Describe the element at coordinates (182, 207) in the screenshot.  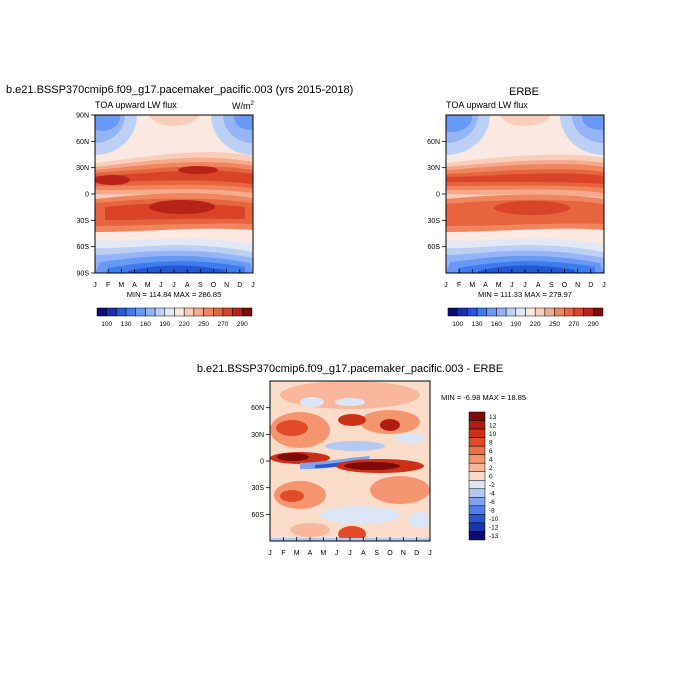
I see `model-sh-subtropic-max` at that location.